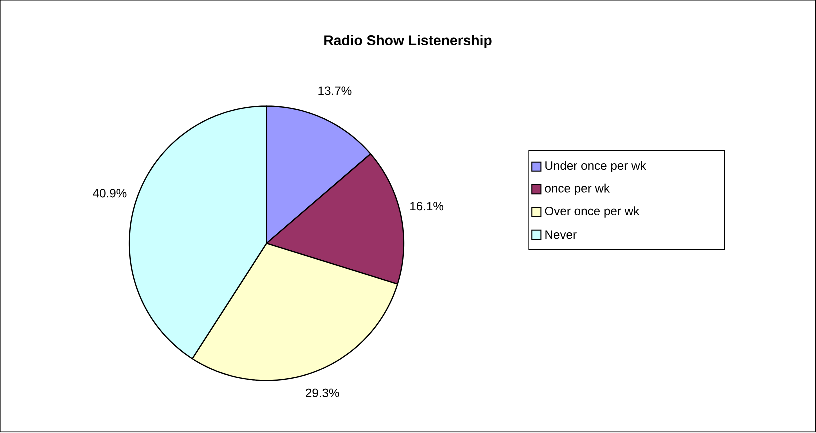 The image size is (816, 433). Describe the element at coordinates (408, 42) in the screenshot. I see `chart-title: Radio Show Listenership` at that location.